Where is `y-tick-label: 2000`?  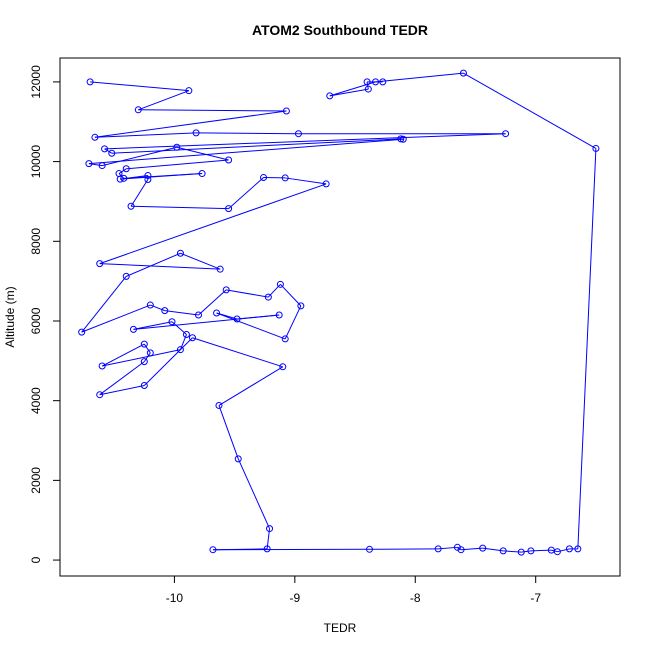 y-tick-label: 2000 is located at coordinates (36, 480).